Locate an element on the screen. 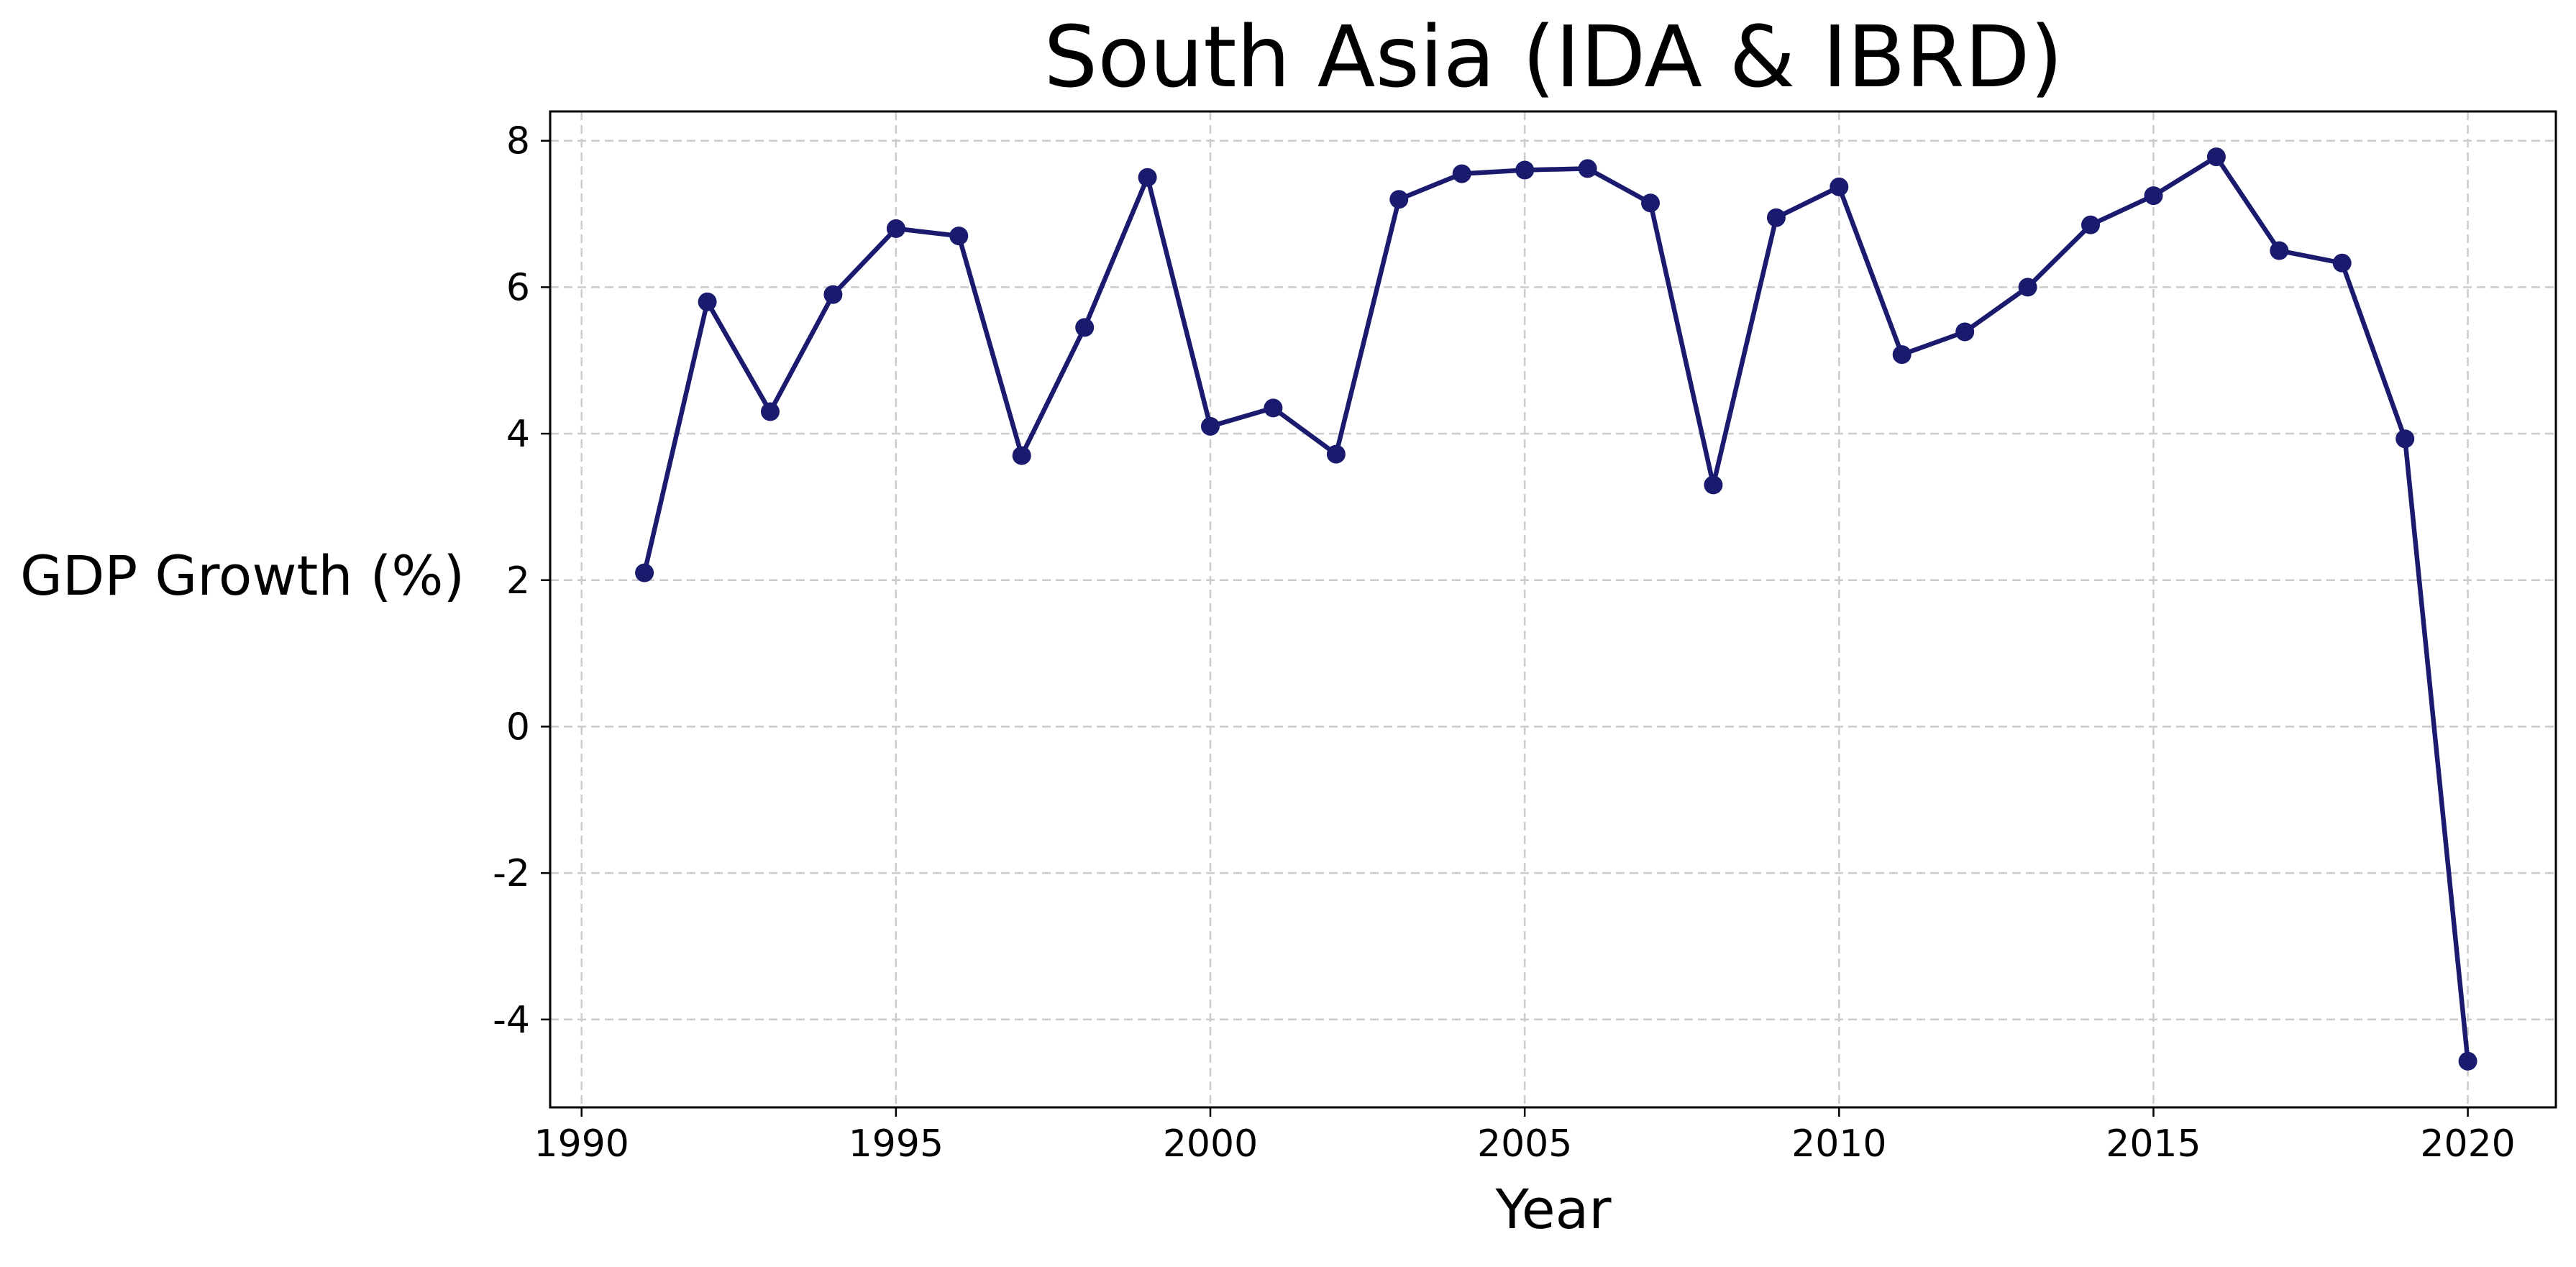  x-axis-label: Year is located at coordinates (1553, 1209).